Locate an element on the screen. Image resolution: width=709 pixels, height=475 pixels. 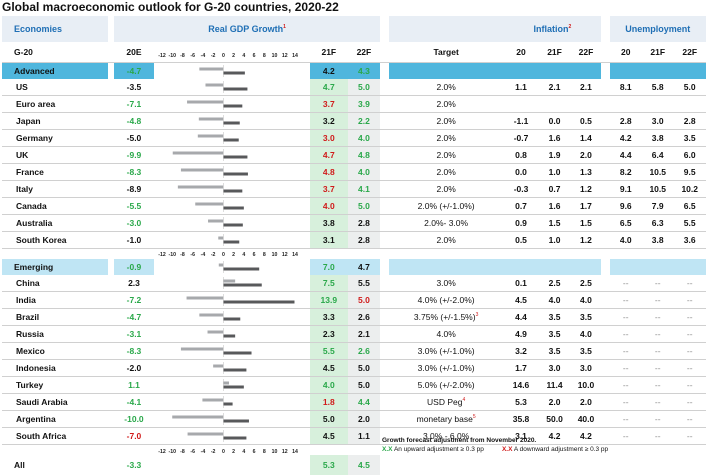
inflation-20-value: 4.9 is located at coordinates (521, 334).